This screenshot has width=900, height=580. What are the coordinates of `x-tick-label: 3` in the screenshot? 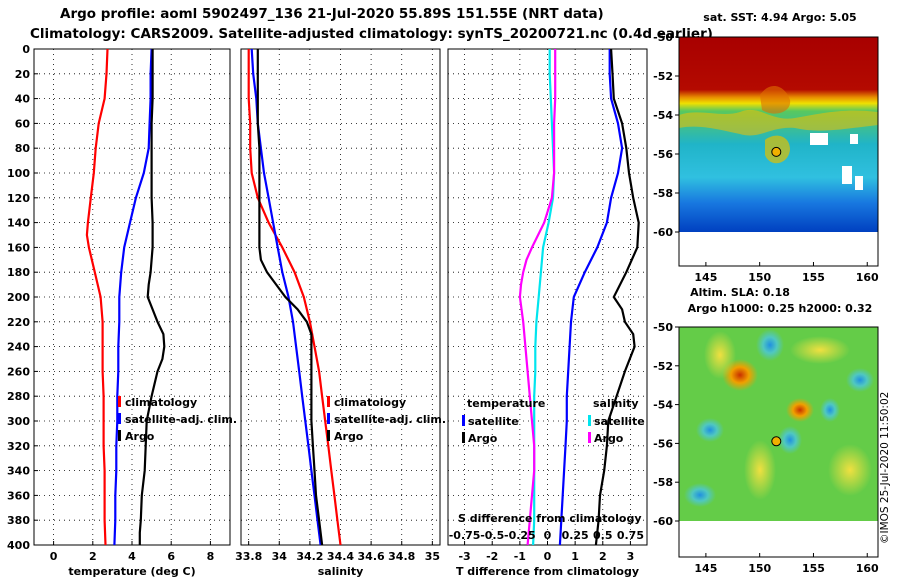 It's located at (631, 556).